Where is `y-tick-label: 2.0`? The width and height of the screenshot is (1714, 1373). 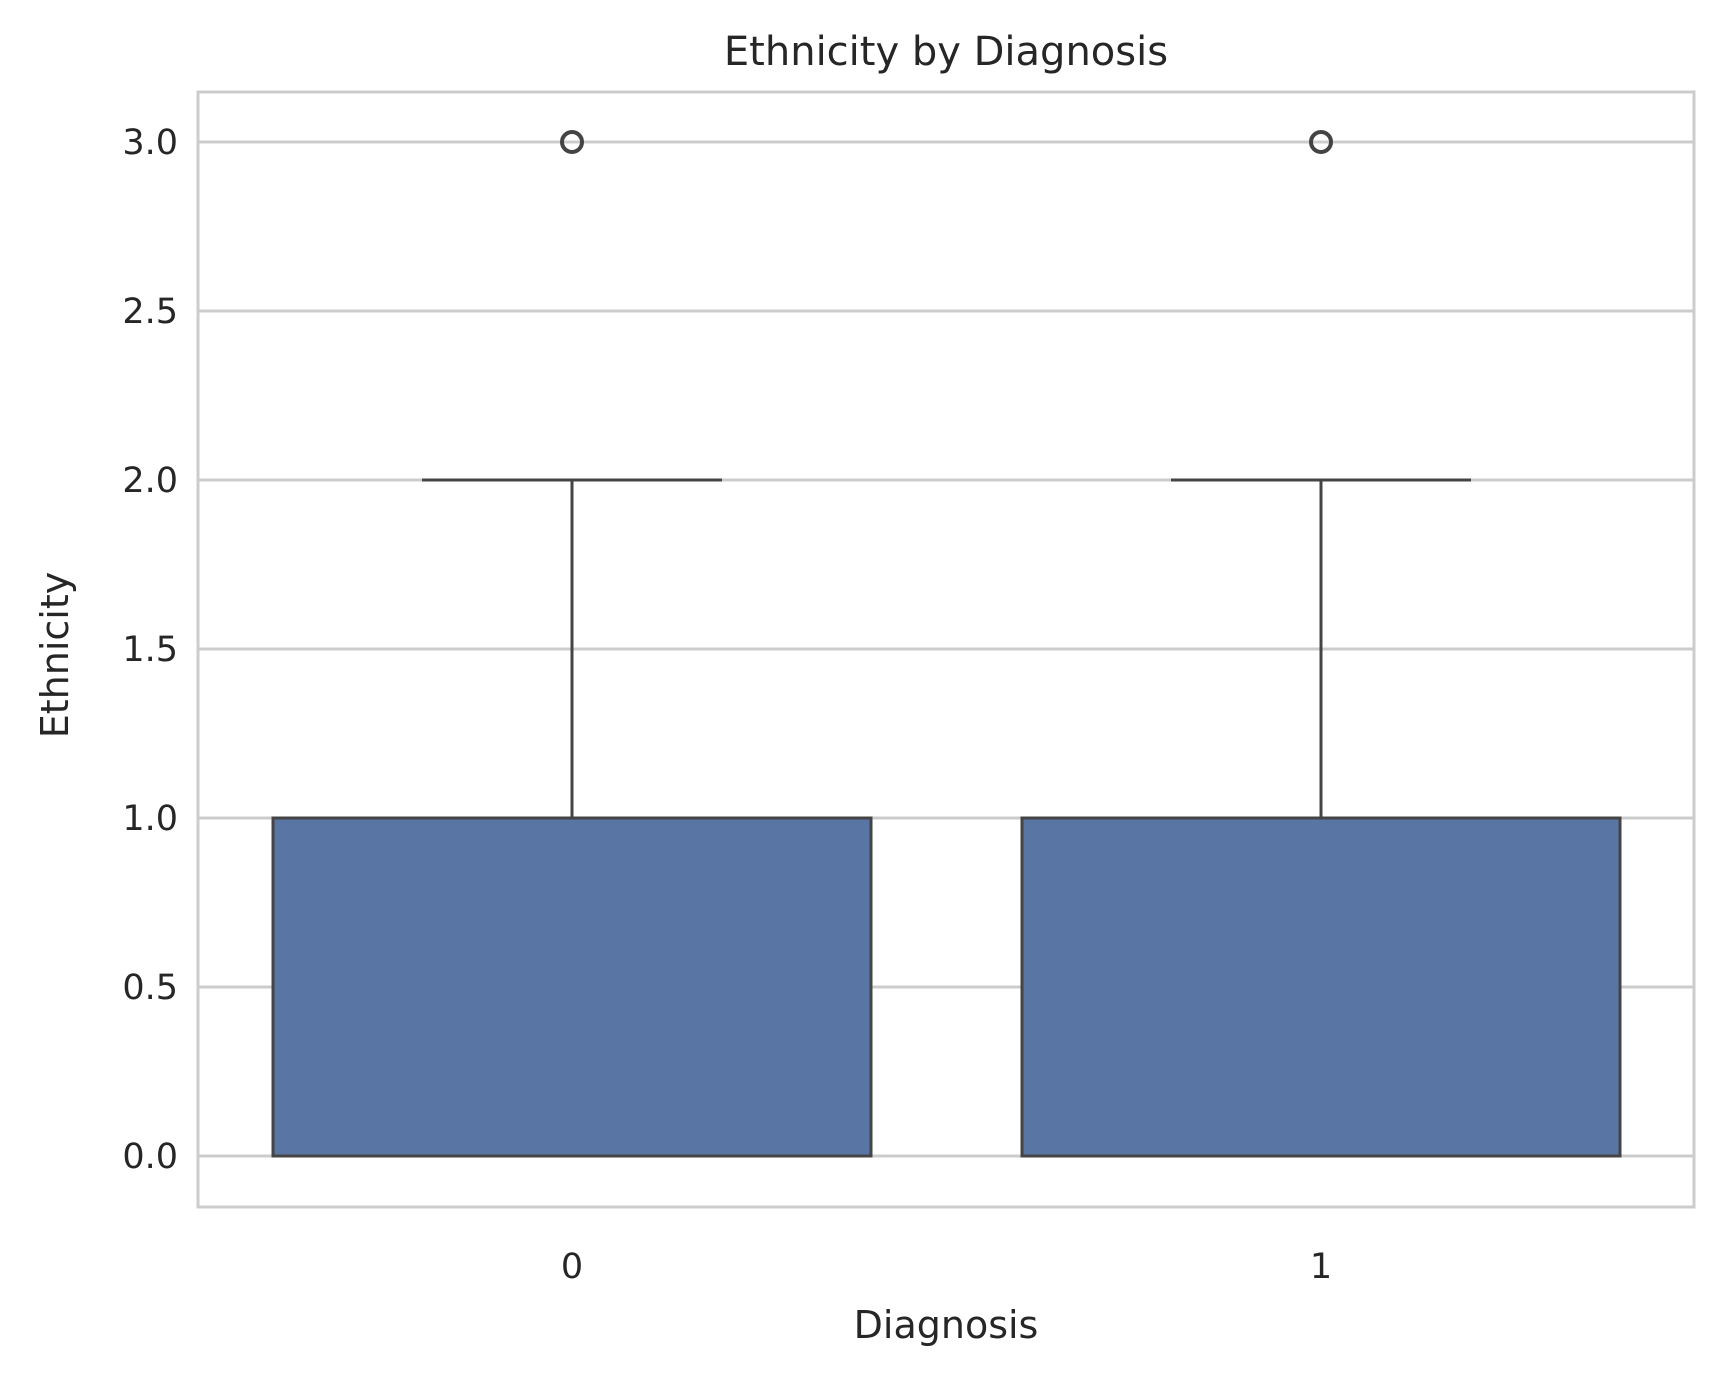 y-tick-label: 2.0 is located at coordinates (150, 481).